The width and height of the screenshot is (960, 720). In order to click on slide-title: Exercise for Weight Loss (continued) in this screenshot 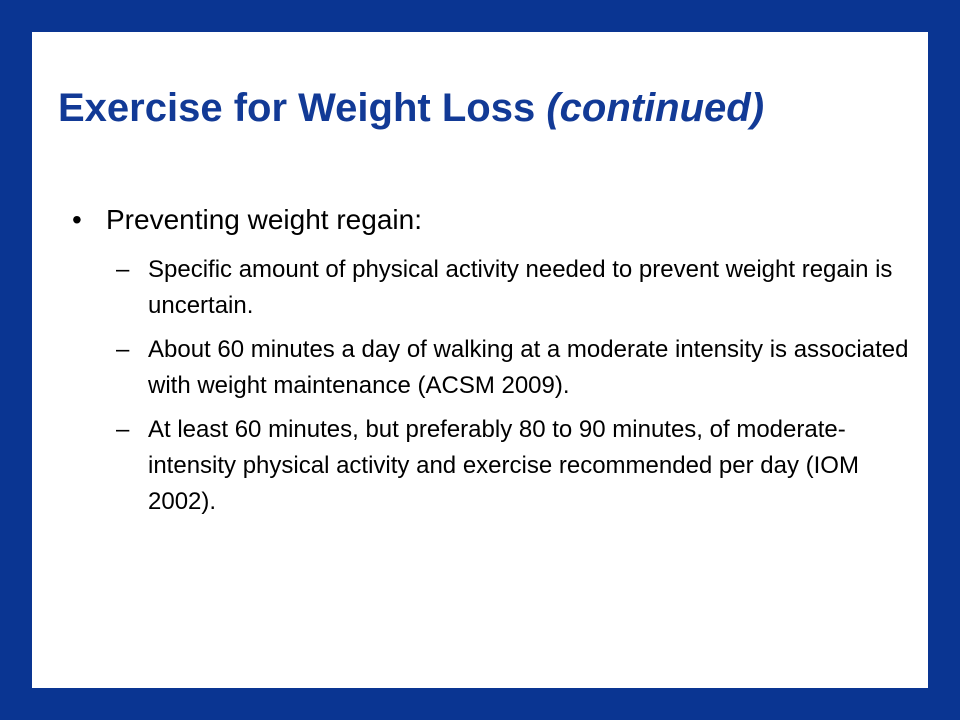, I will do `click(411, 108)`.